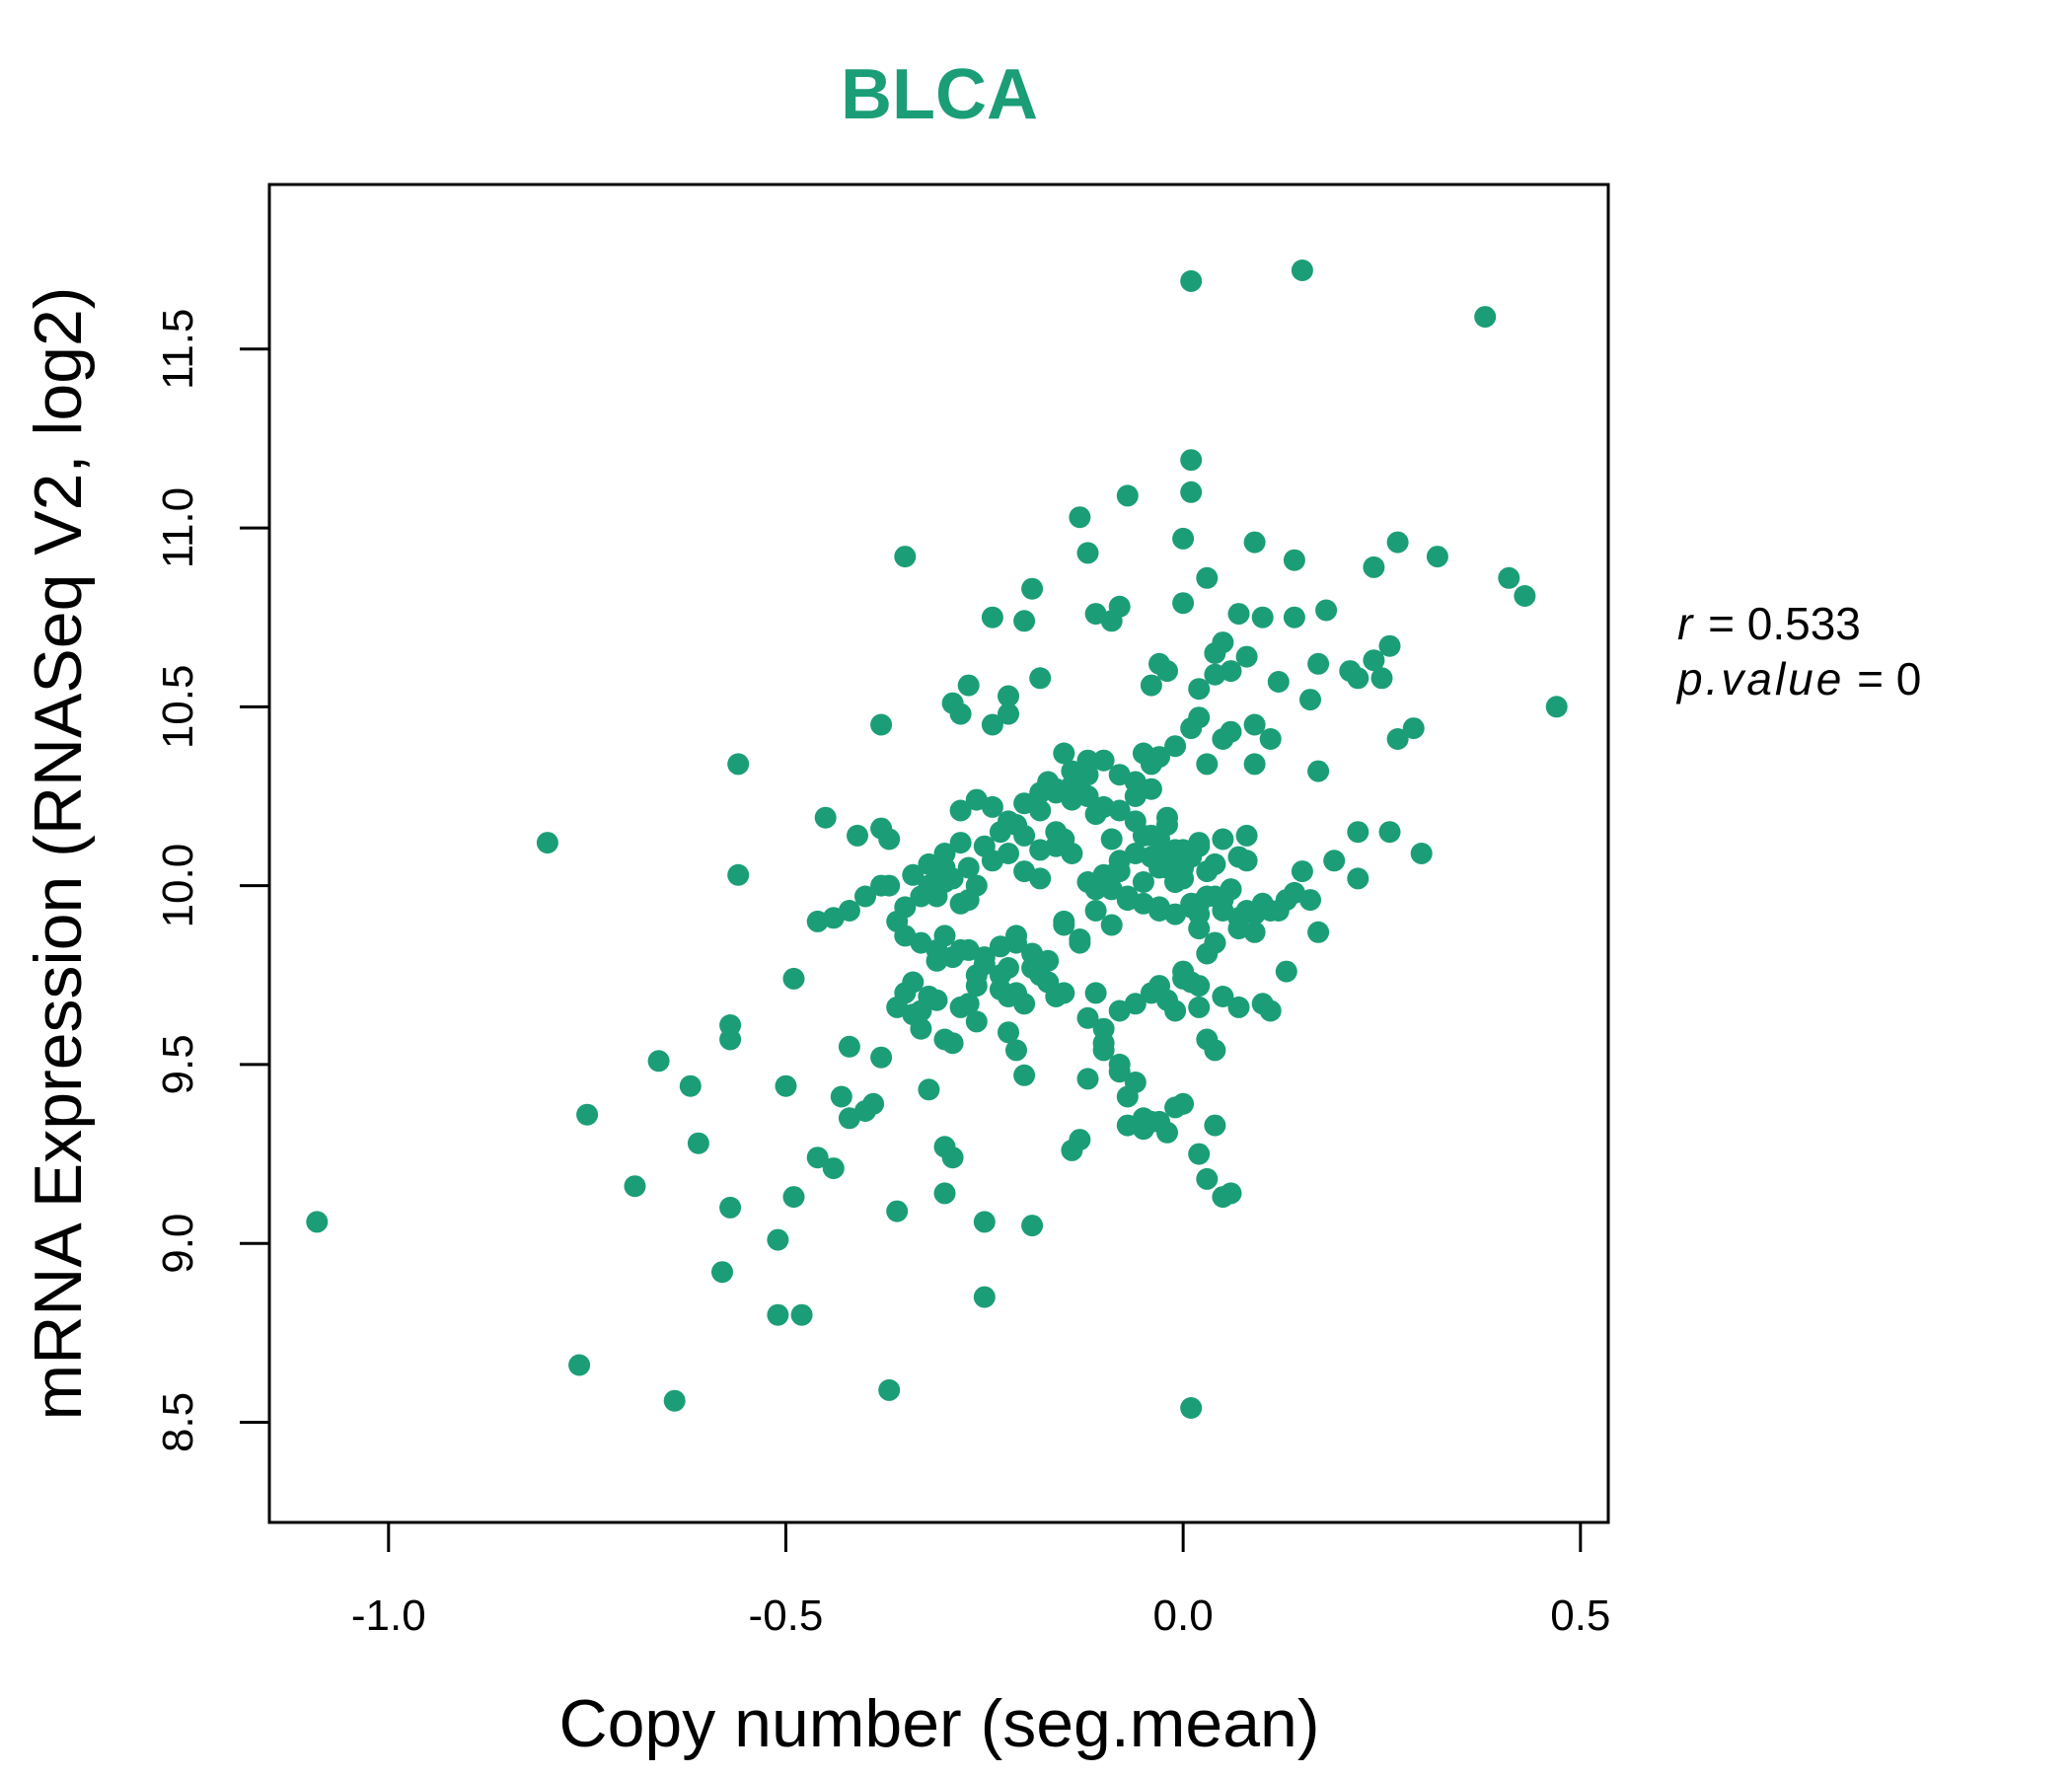 The image size is (2072, 1776). What do you see at coordinates (178, 1244) in the screenshot?
I see `y-tick-label: 9.0` at bounding box center [178, 1244].